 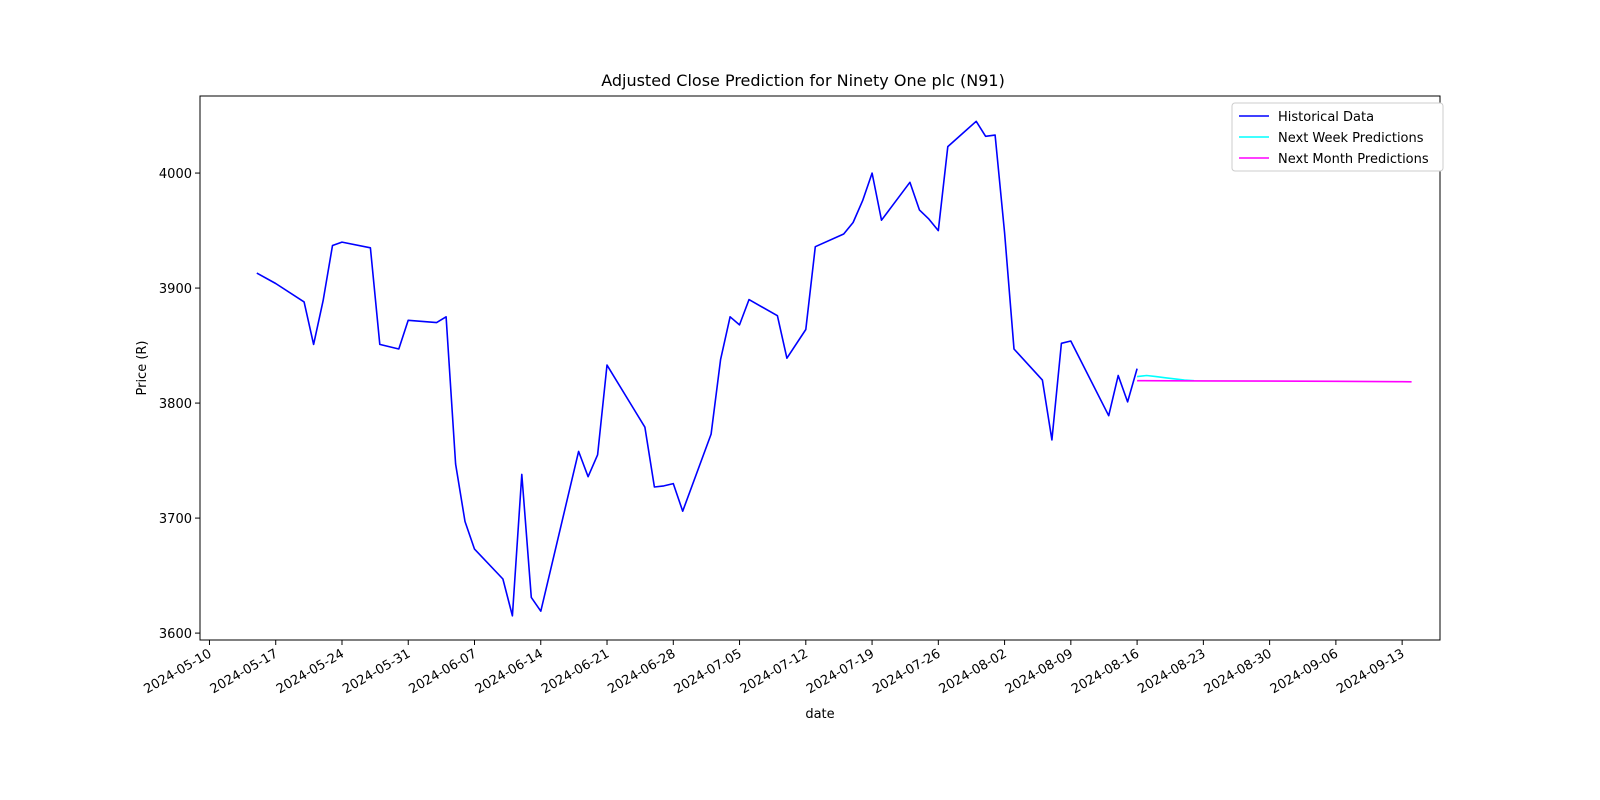 What do you see at coordinates (175, 519) in the screenshot?
I see `y-tick-label: 3700` at bounding box center [175, 519].